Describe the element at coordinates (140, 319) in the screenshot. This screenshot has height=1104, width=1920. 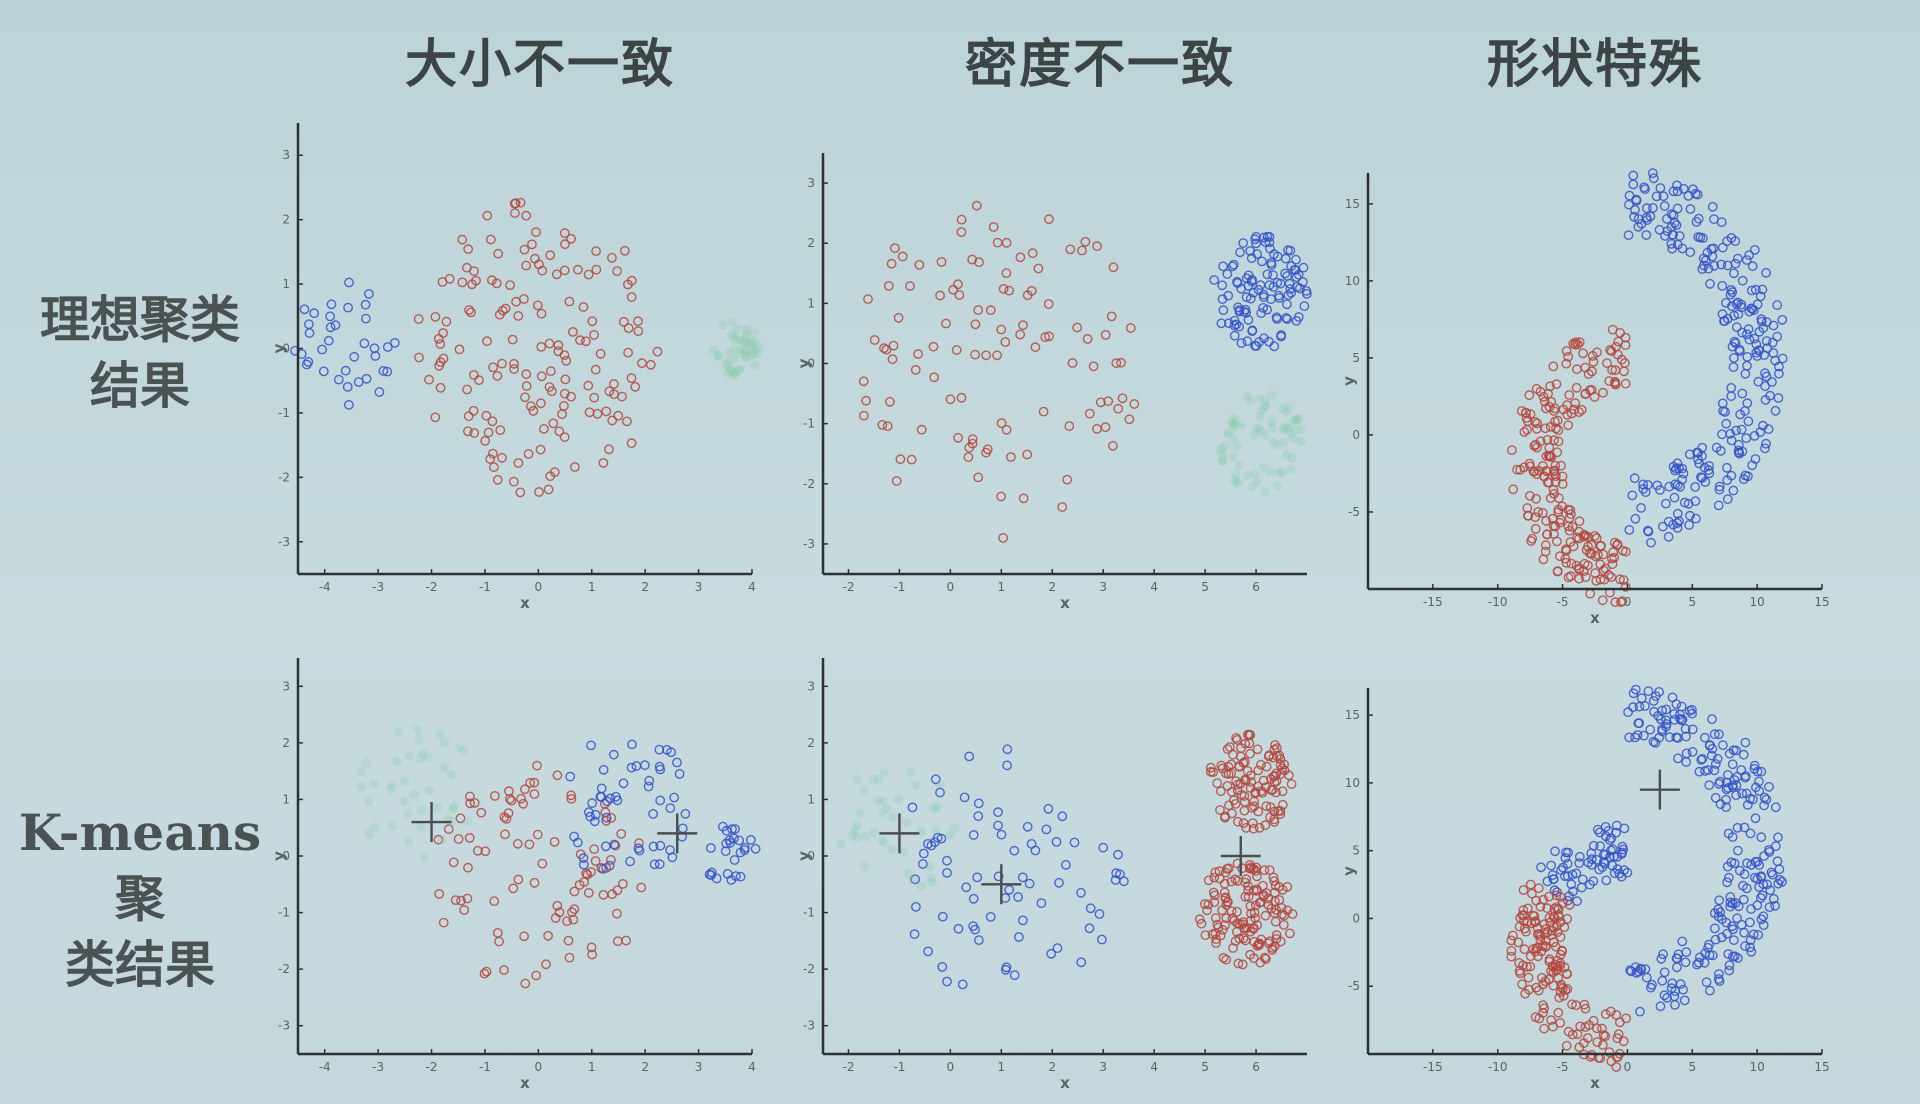
I see `row-label-ideal-line1: 理想聚类` at that location.